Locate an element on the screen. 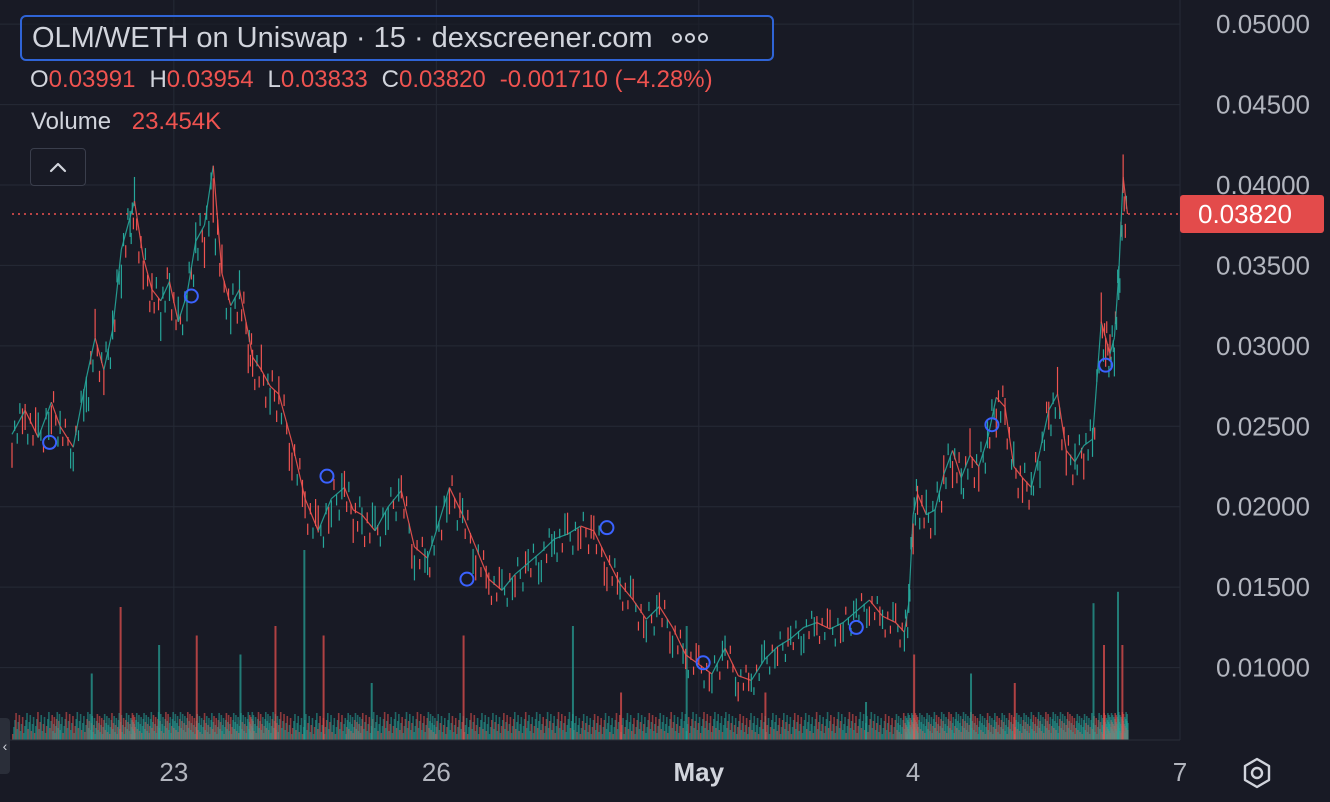 This screenshot has height=802, width=1330. chart-settings-button is located at coordinates (1257, 773).